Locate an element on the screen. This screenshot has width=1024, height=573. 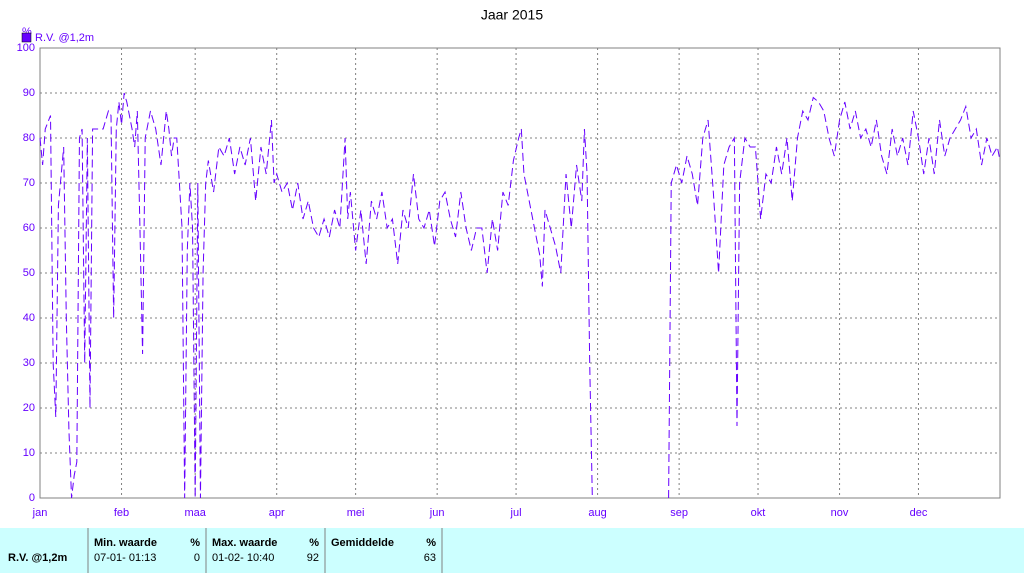
y-tick-label: 40 is located at coordinates (29, 318).